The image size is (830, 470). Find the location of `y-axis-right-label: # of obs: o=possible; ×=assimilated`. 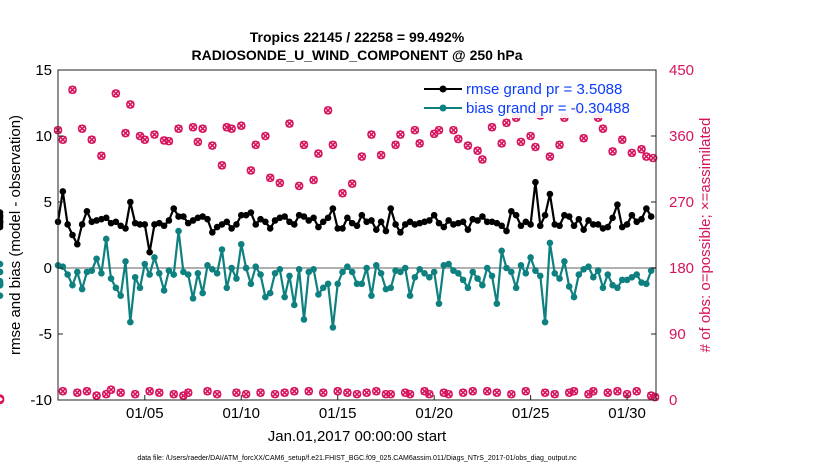

y-axis-right-label: # of obs: o=possible; ×=assimilated is located at coordinates (705, 235).